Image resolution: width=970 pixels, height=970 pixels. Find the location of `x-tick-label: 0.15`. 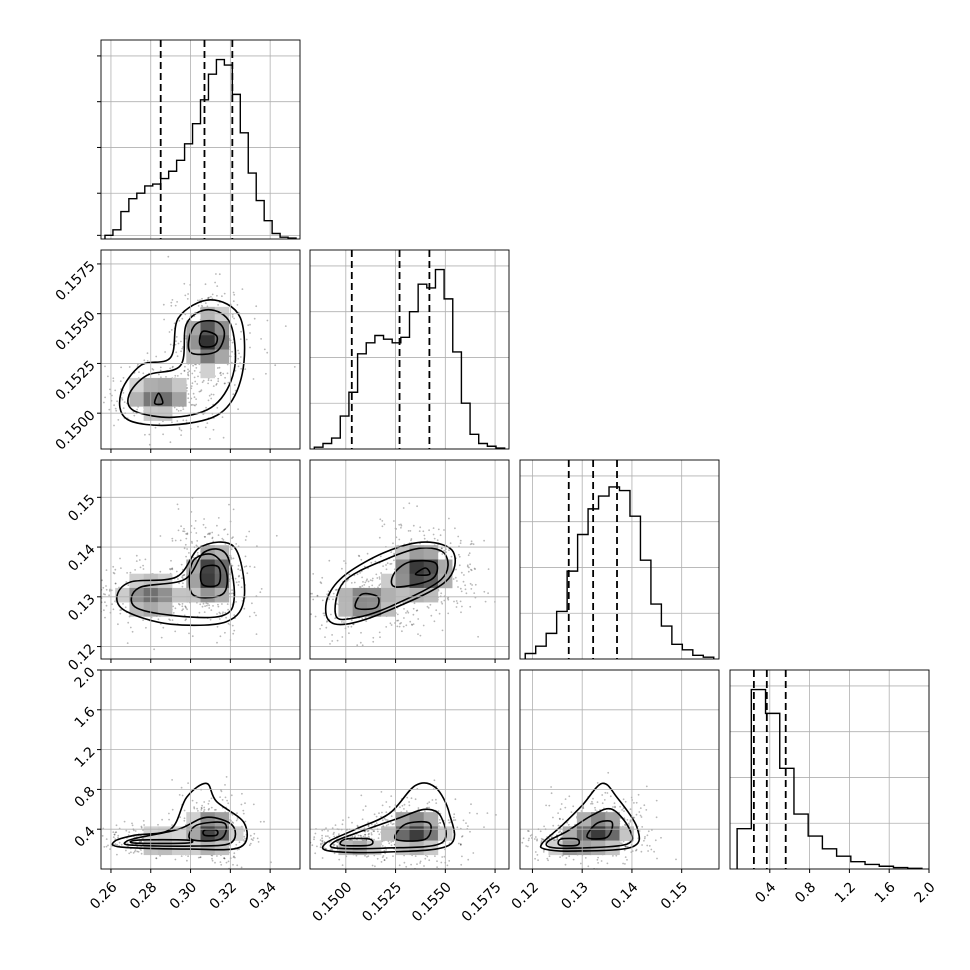

x-tick-label: 0.15 is located at coordinates (674, 895).